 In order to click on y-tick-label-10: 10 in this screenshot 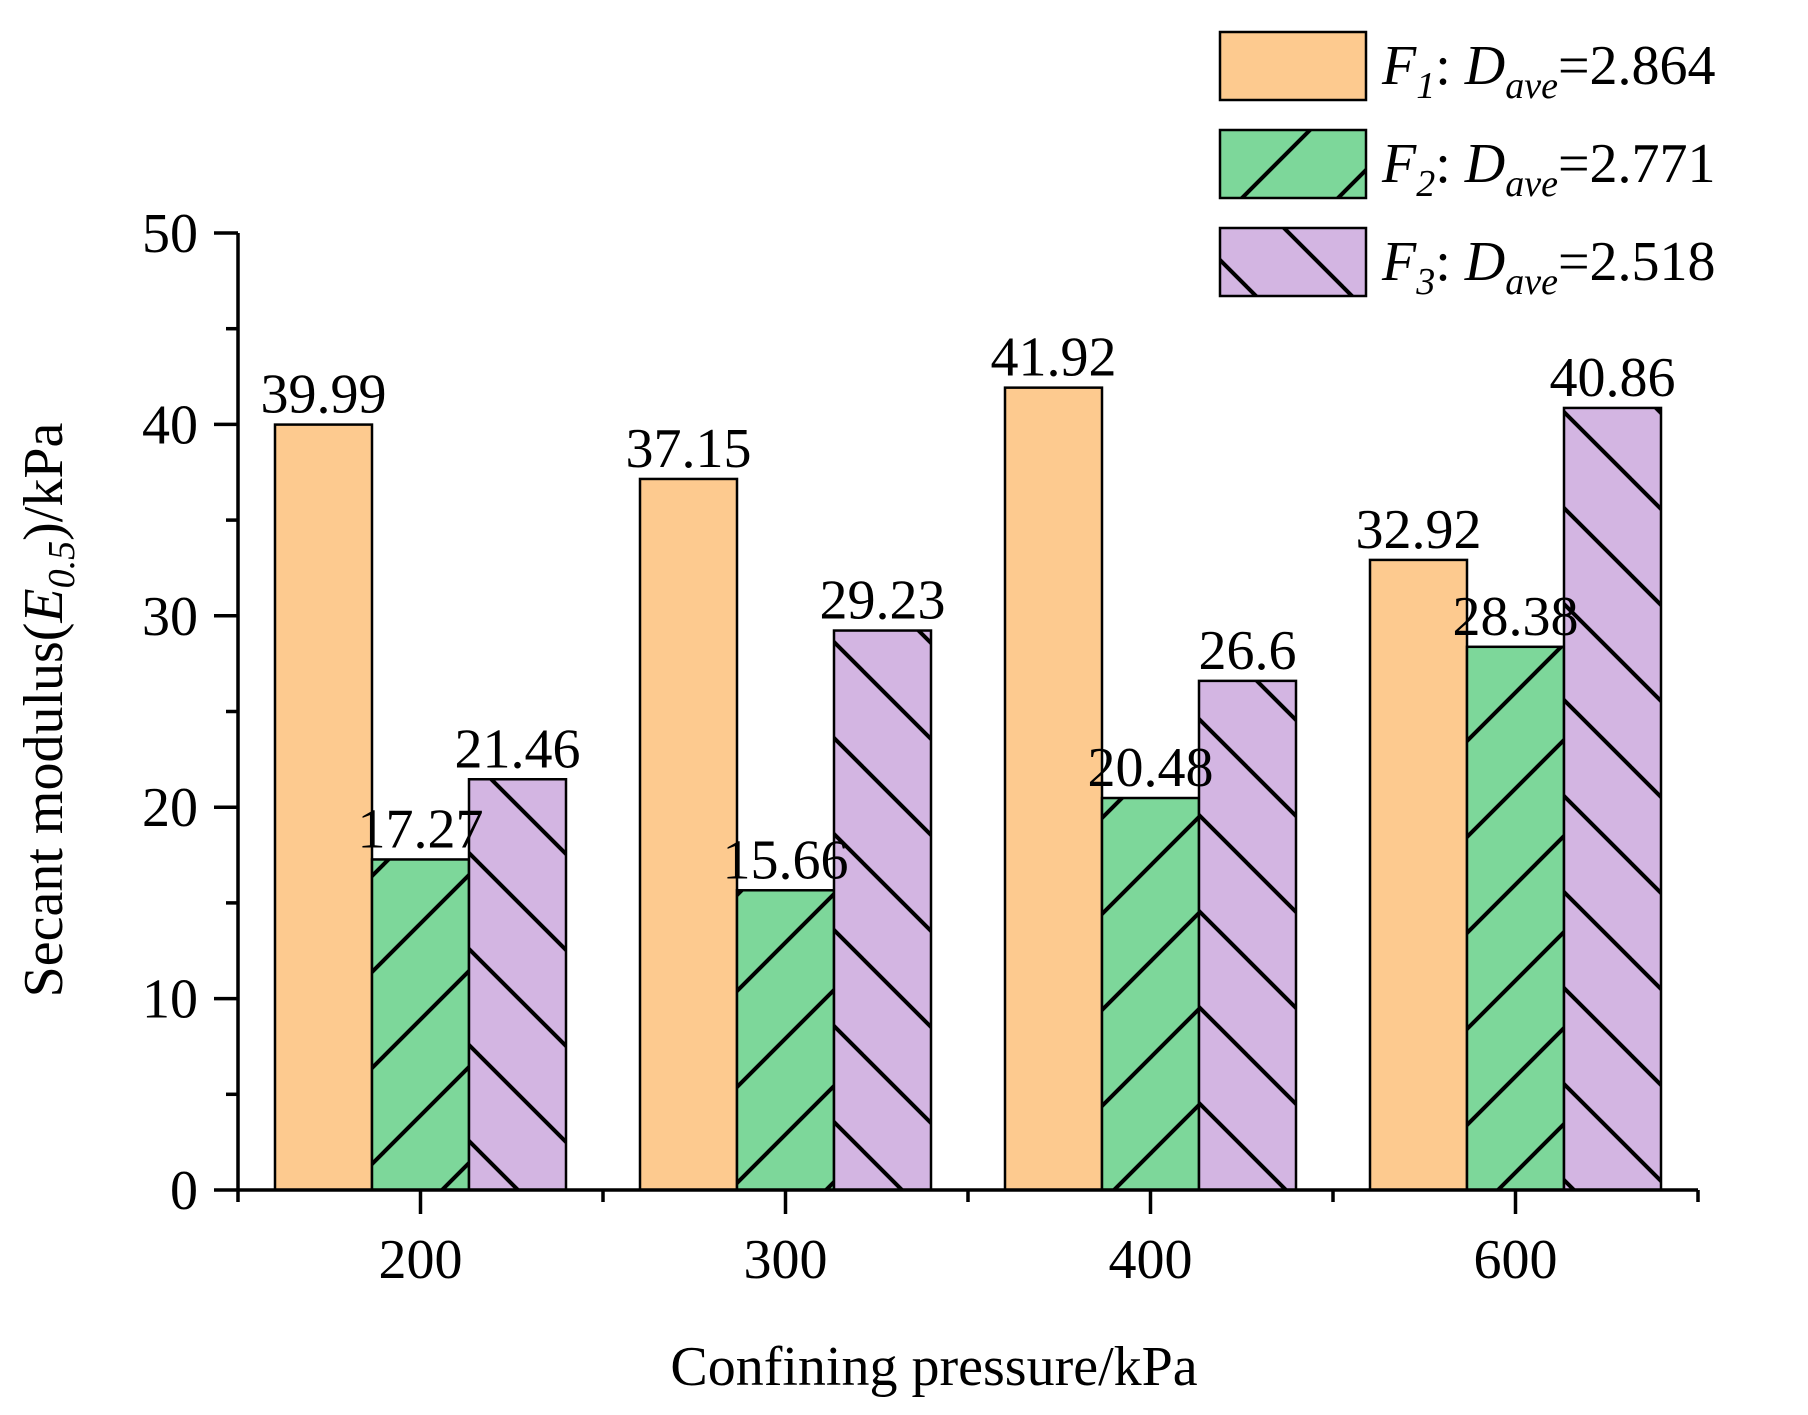, I will do `click(170, 1000)`.